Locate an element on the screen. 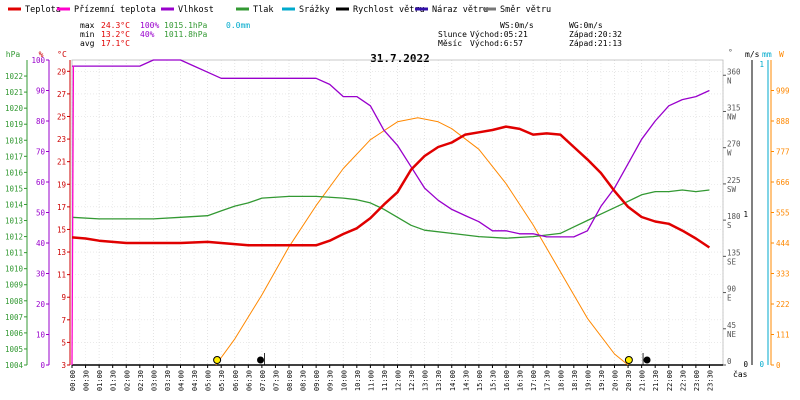 The image size is (800, 400). sunset-marker is located at coordinates (628, 360).